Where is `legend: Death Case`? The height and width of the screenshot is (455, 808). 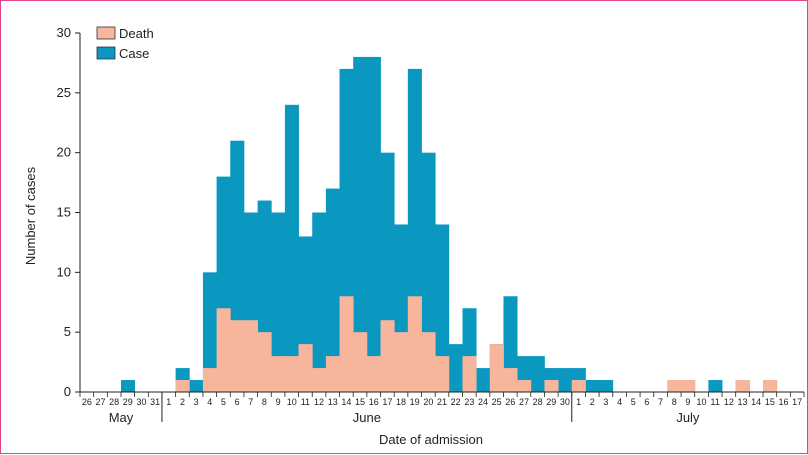 legend: Death Case is located at coordinates (125, 43).